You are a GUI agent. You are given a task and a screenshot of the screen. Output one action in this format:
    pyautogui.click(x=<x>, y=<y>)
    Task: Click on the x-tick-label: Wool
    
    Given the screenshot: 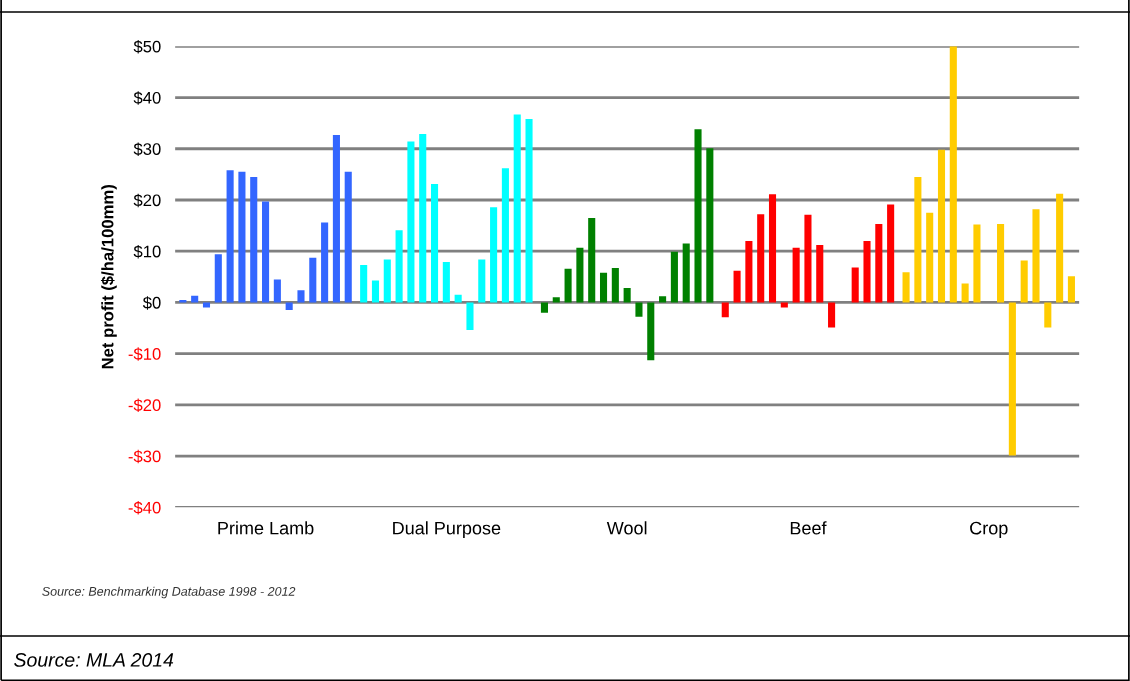 What is the action you would take?
    pyautogui.click(x=626, y=528)
    